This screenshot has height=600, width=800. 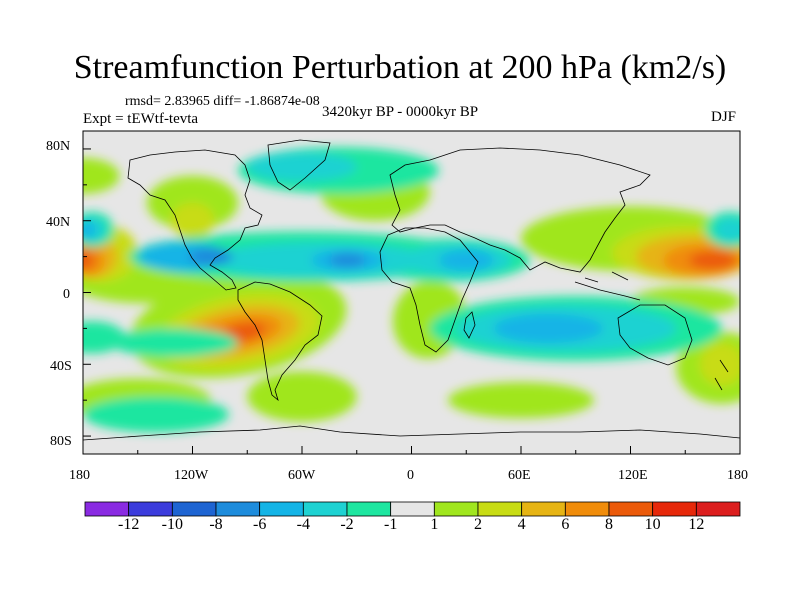 What do you see at coordinates (222, 101) in the screenshot?
I see `stats-text: rmsd= 2.83965 diff= -1.86874e-08` at bounding box center [222, 101].